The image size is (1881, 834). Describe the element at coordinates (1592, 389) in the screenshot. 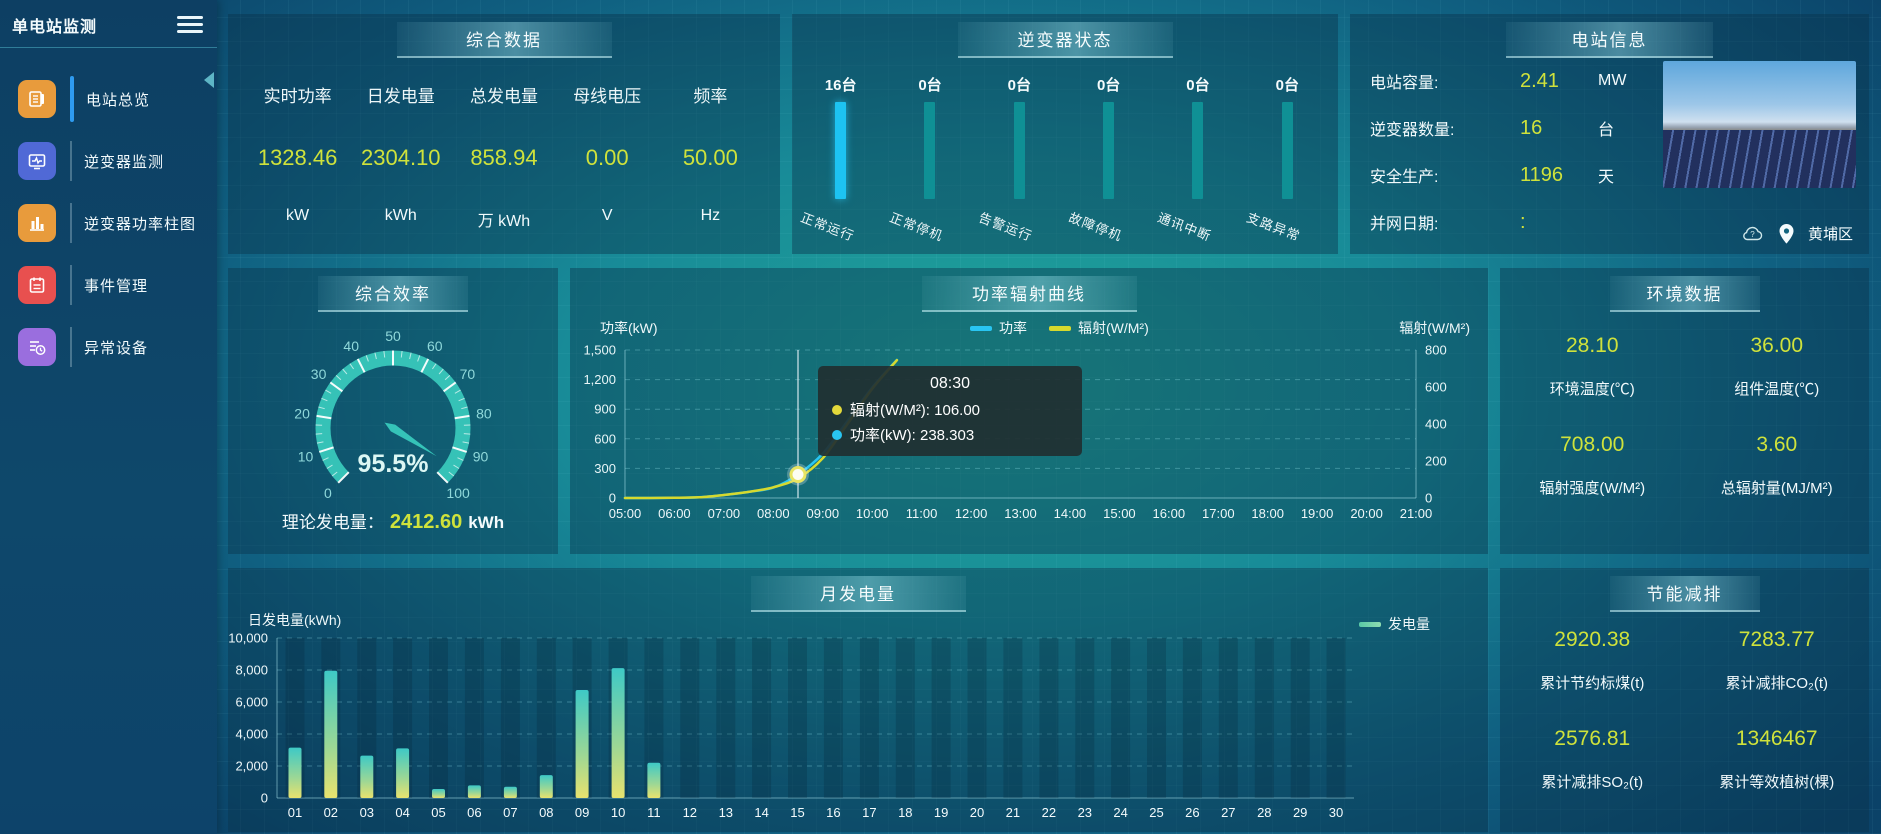

I see `stat-label: 环境温度(℃)` at that location.